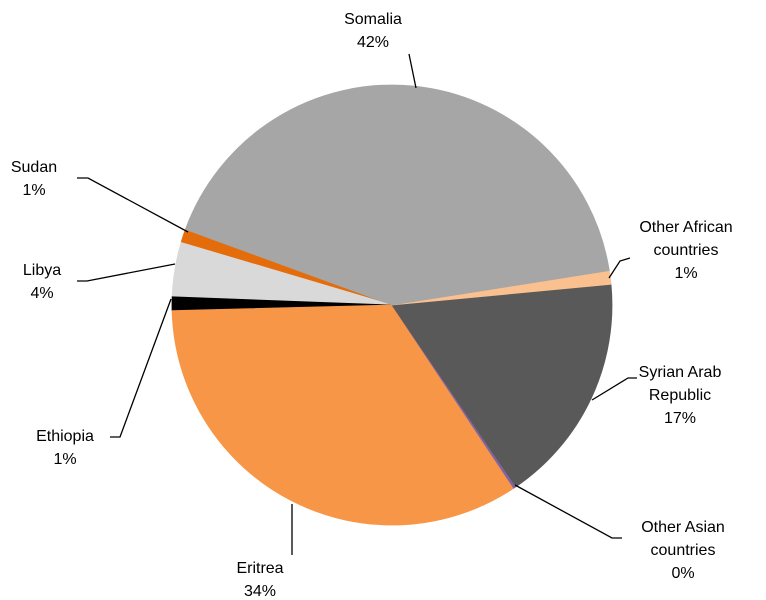 The height and width of the screenshot is (600, 766). I want to click on slice-label: Ethiopia 1%, so click(65, 448).